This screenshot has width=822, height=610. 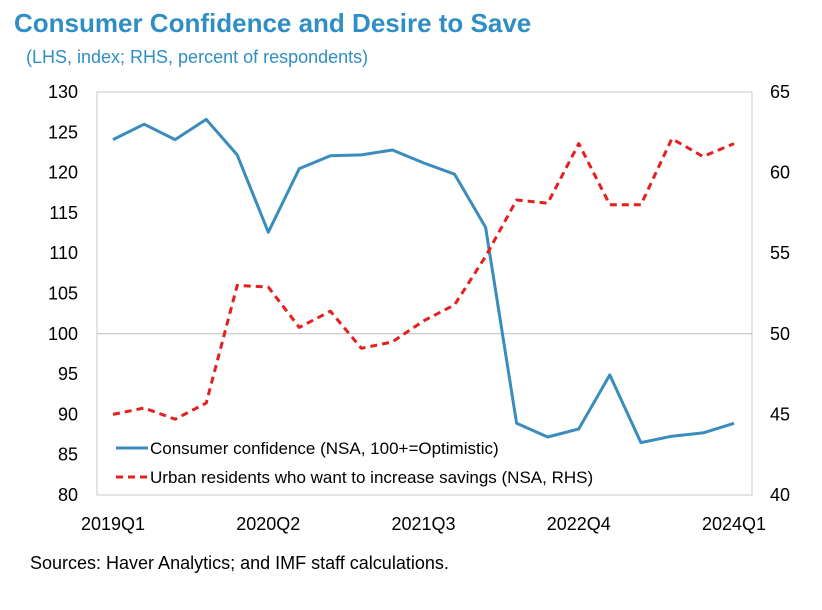 I want to click on right-tick-label: 50, so click(x=780, y=334).